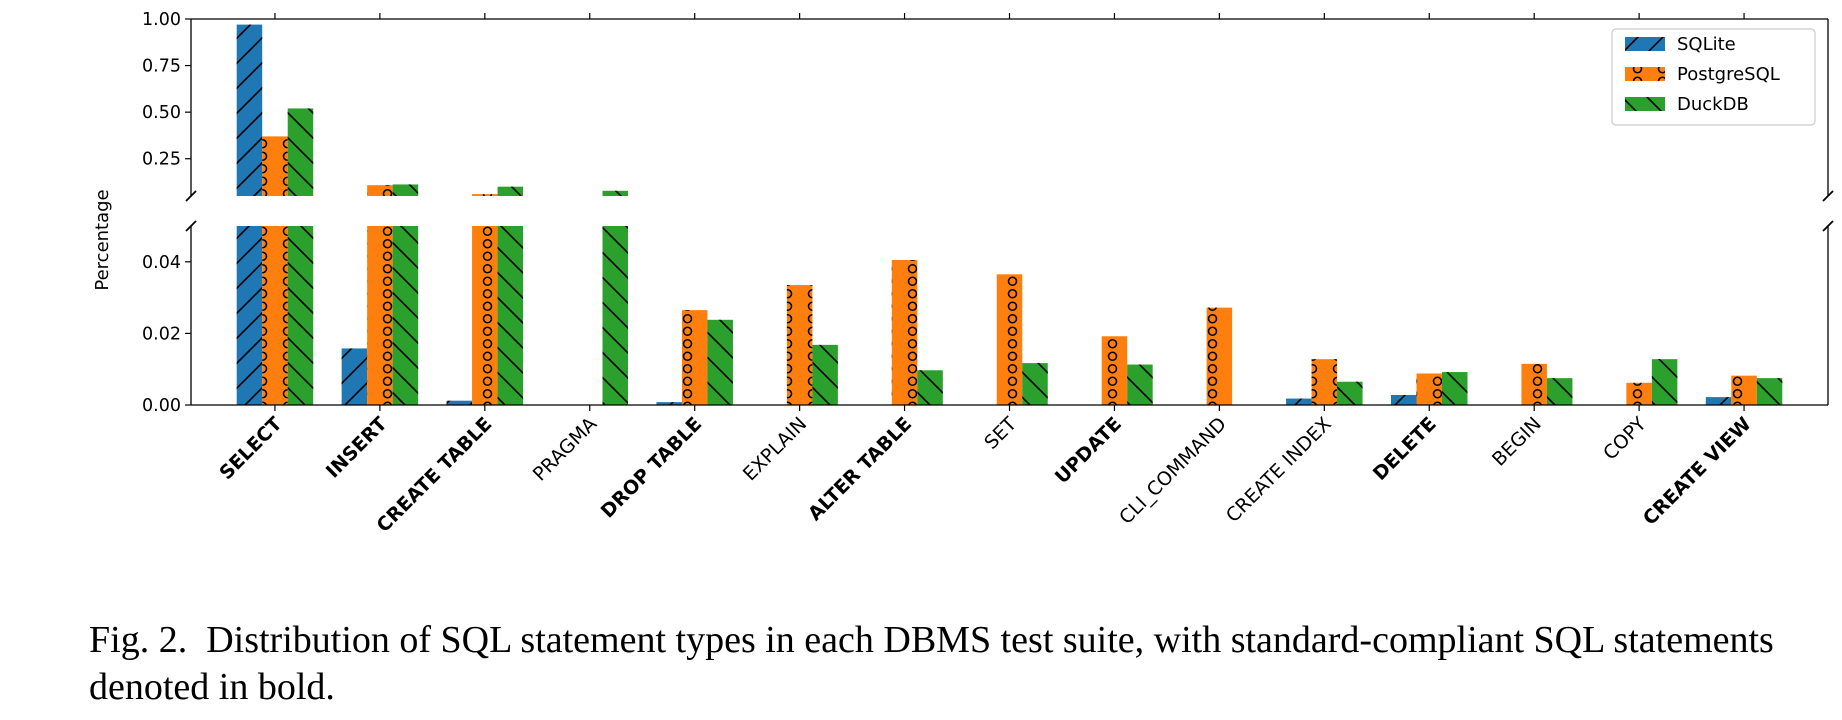  I want to click on legend: SQLite PostgreSQL DuckDB, so click(1713, 77).